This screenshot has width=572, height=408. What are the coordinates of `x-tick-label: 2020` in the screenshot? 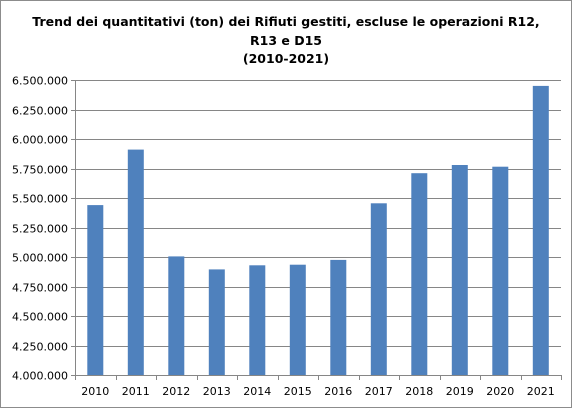 It's located at (500, 391).